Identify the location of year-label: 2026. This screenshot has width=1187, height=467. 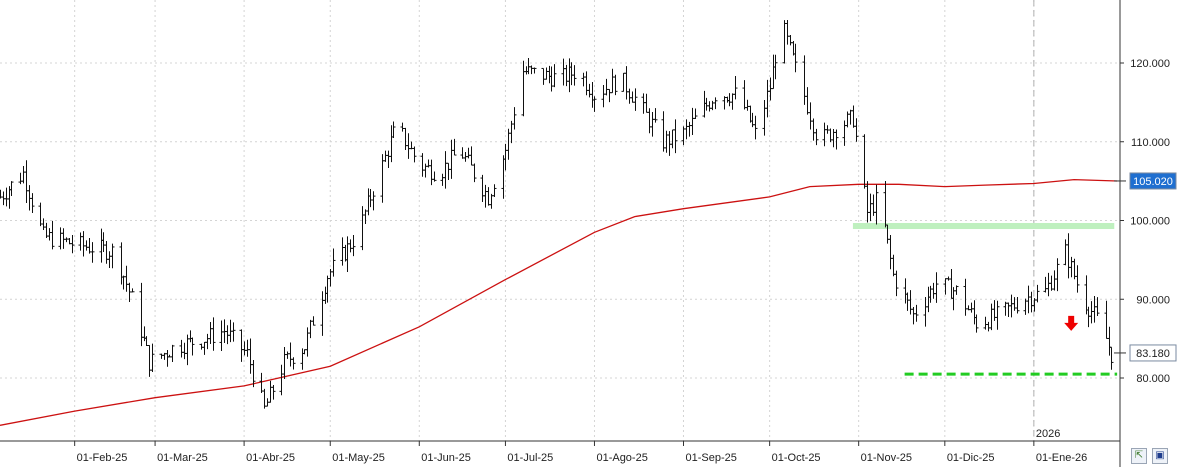
(1048, 434).